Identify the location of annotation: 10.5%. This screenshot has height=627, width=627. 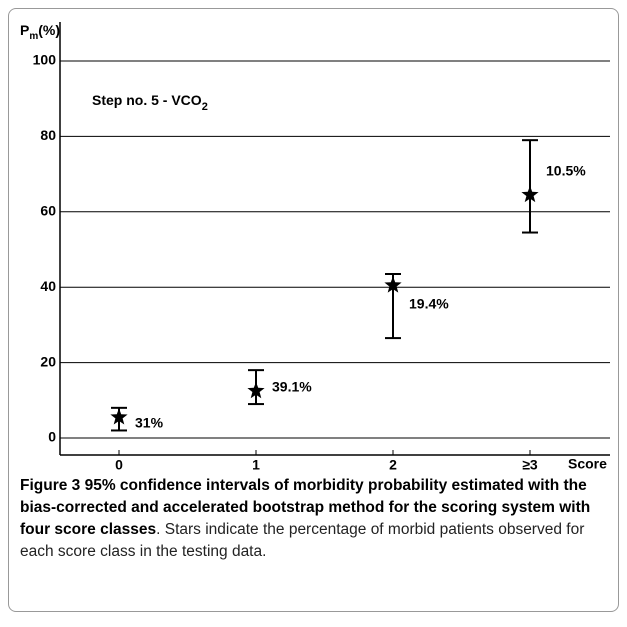
(566, 171).